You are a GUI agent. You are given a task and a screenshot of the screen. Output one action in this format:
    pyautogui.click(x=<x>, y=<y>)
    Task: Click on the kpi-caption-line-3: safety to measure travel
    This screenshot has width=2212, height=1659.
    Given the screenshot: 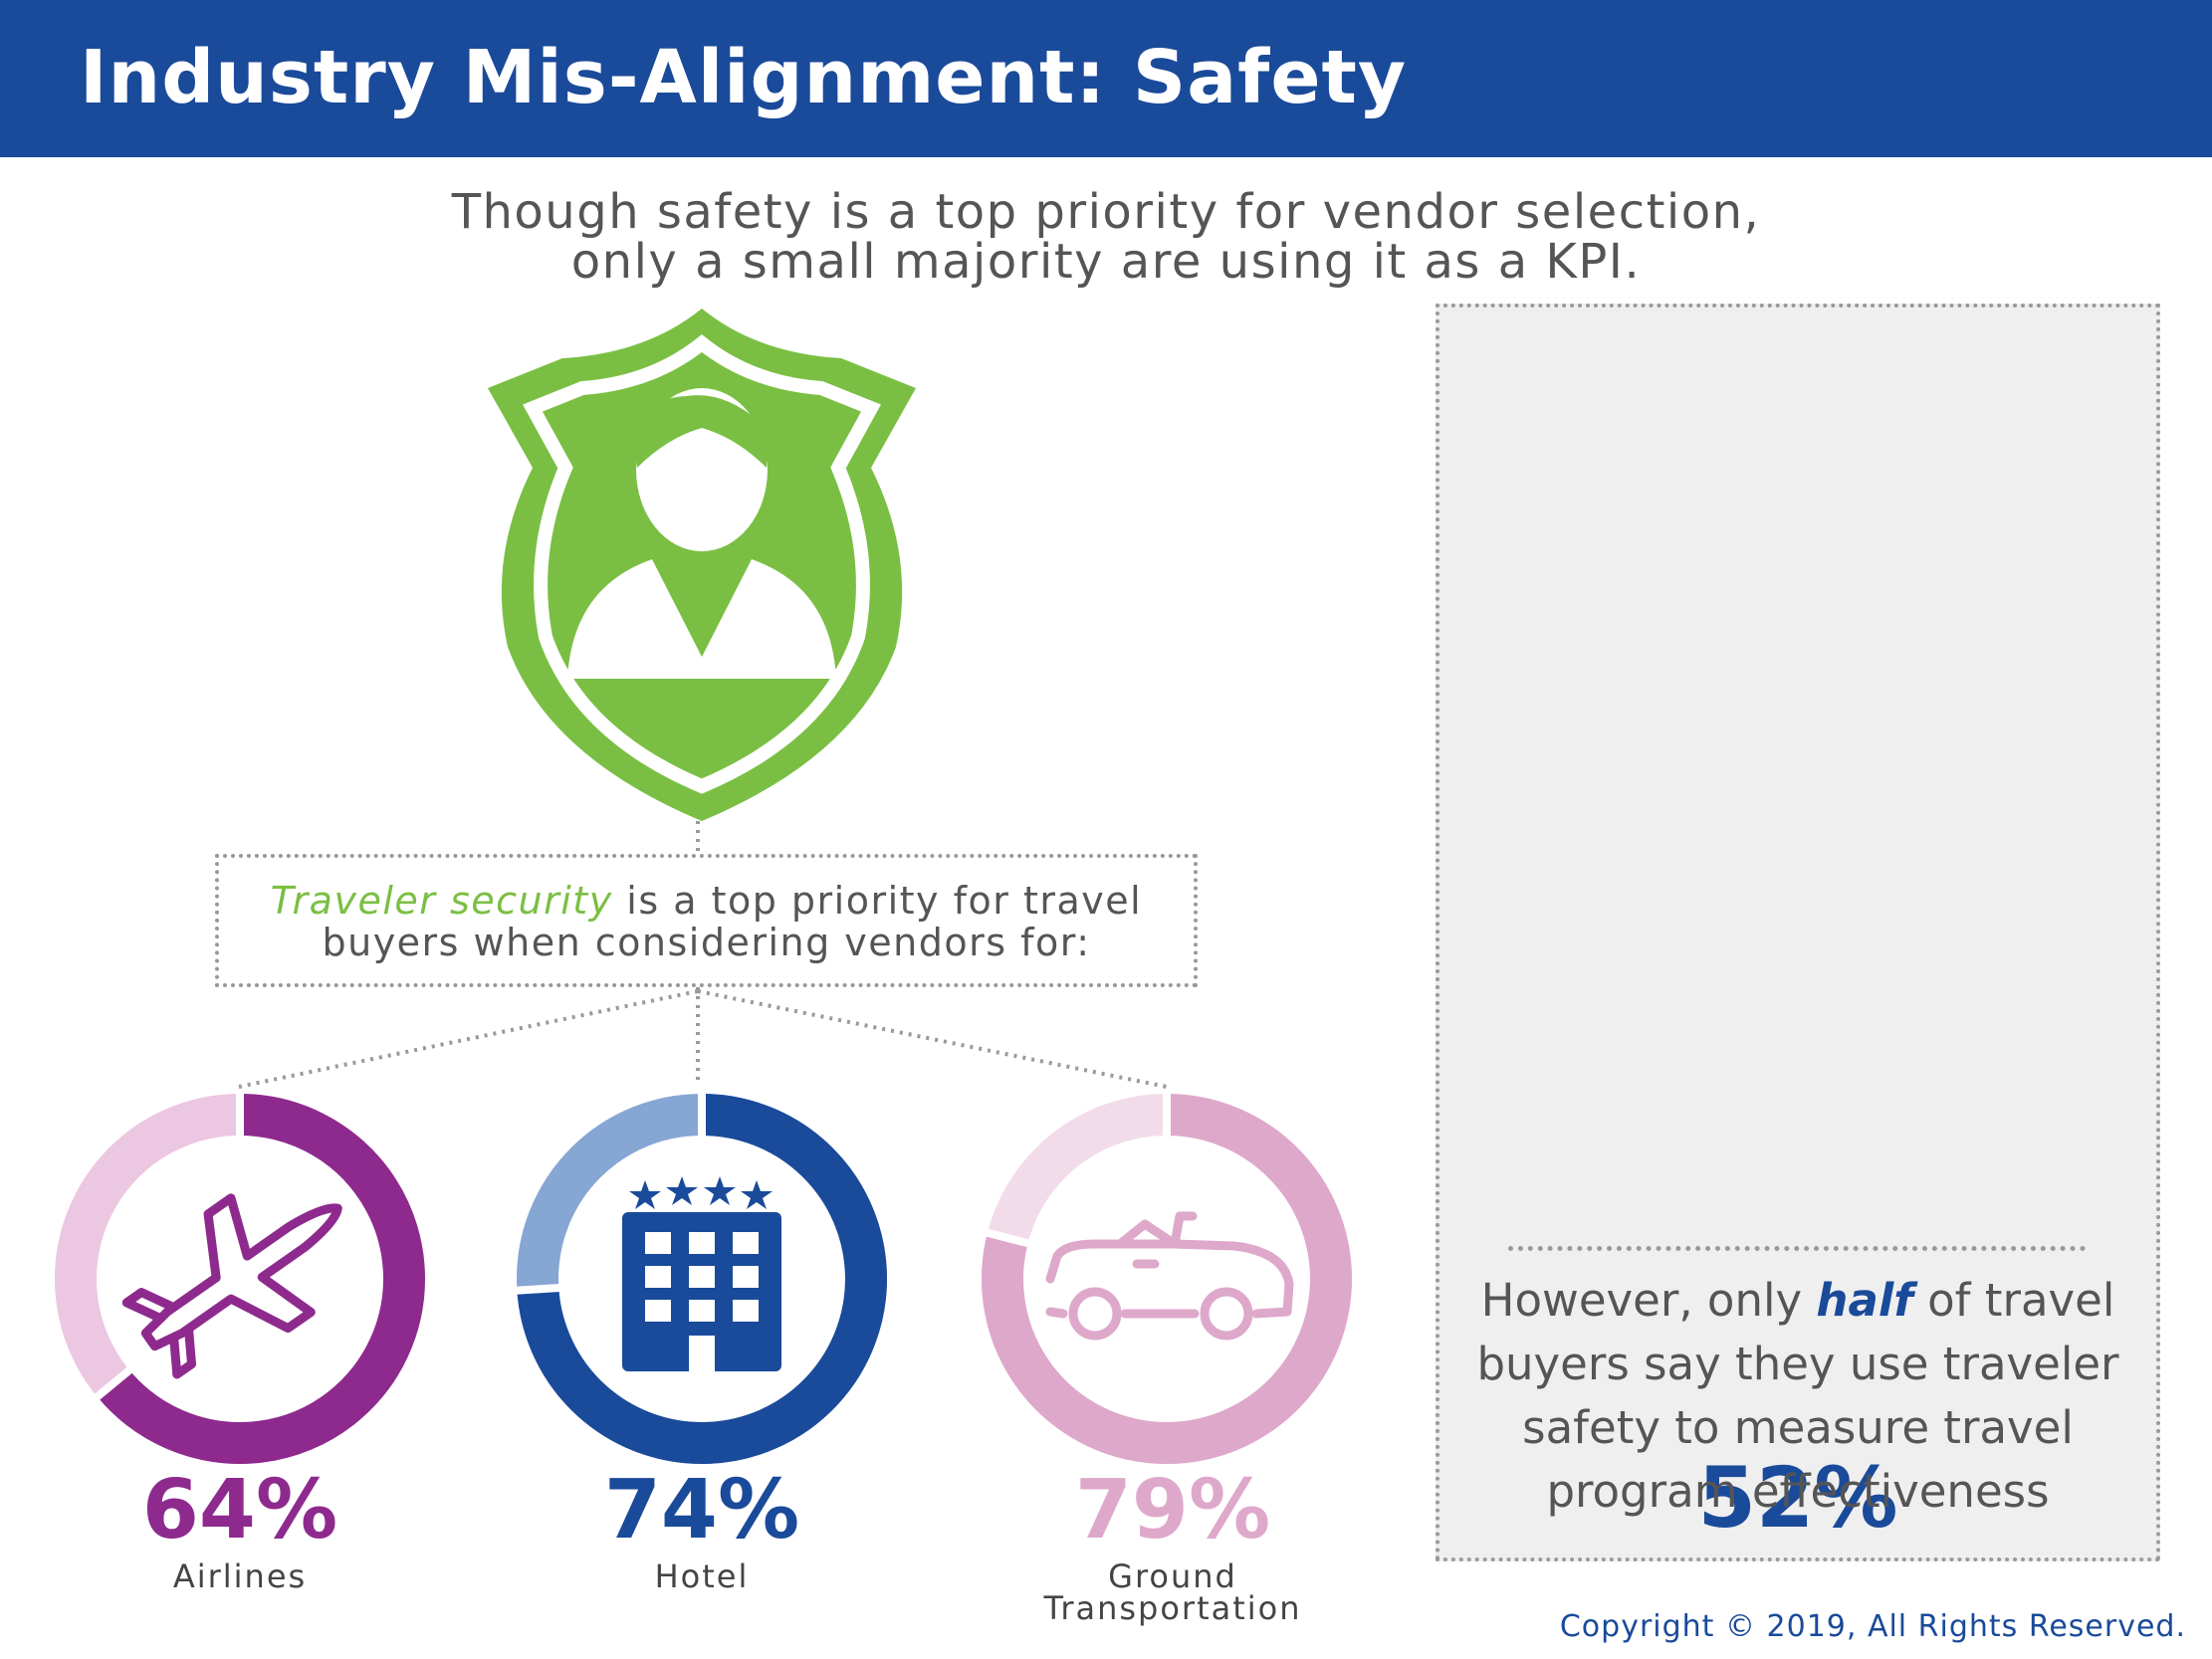 What is the action you would take?
    pyautogui.click(x=1798, y=1427)
    